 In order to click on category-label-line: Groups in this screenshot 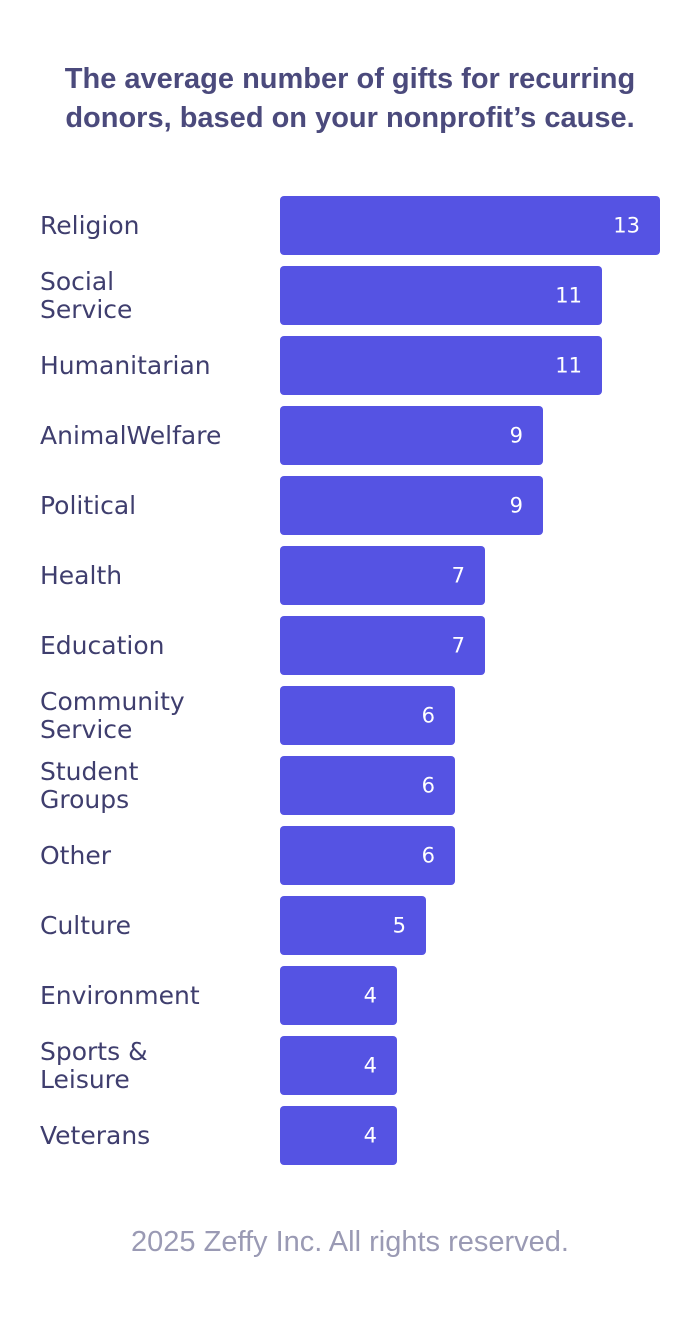, I will do `click(84, 799)`.